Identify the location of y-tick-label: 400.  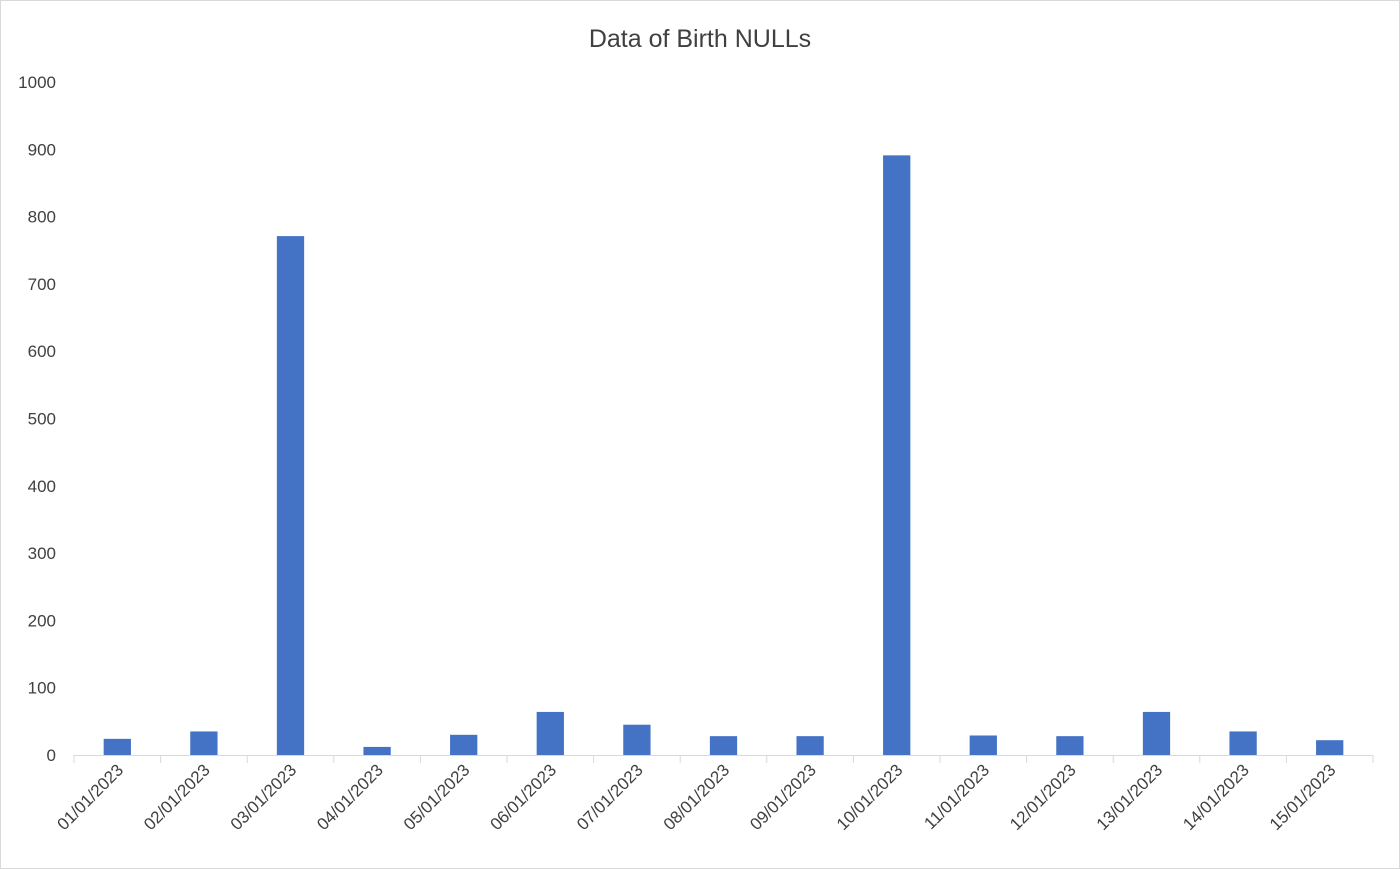
(42, 486).